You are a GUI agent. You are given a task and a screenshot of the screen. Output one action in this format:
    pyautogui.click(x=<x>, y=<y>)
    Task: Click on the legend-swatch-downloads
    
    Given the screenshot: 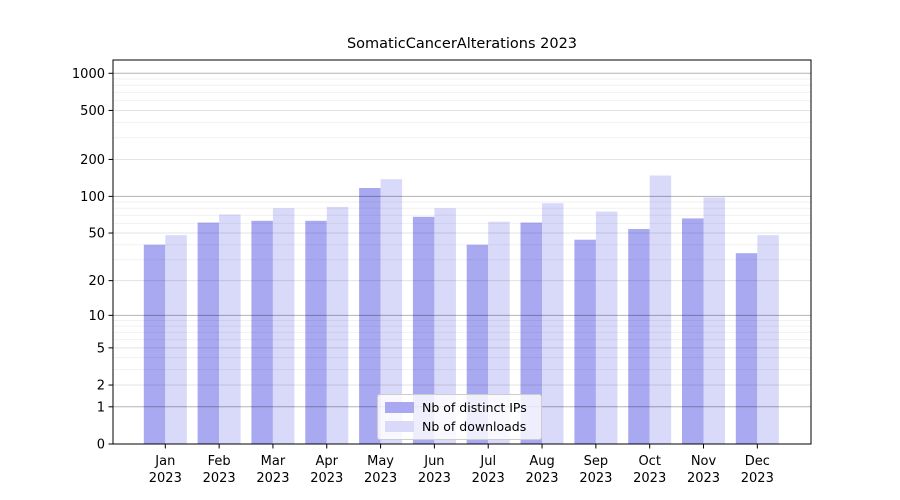 What is the action you would take?
    pyautogui.click(x=399, y=426)
    